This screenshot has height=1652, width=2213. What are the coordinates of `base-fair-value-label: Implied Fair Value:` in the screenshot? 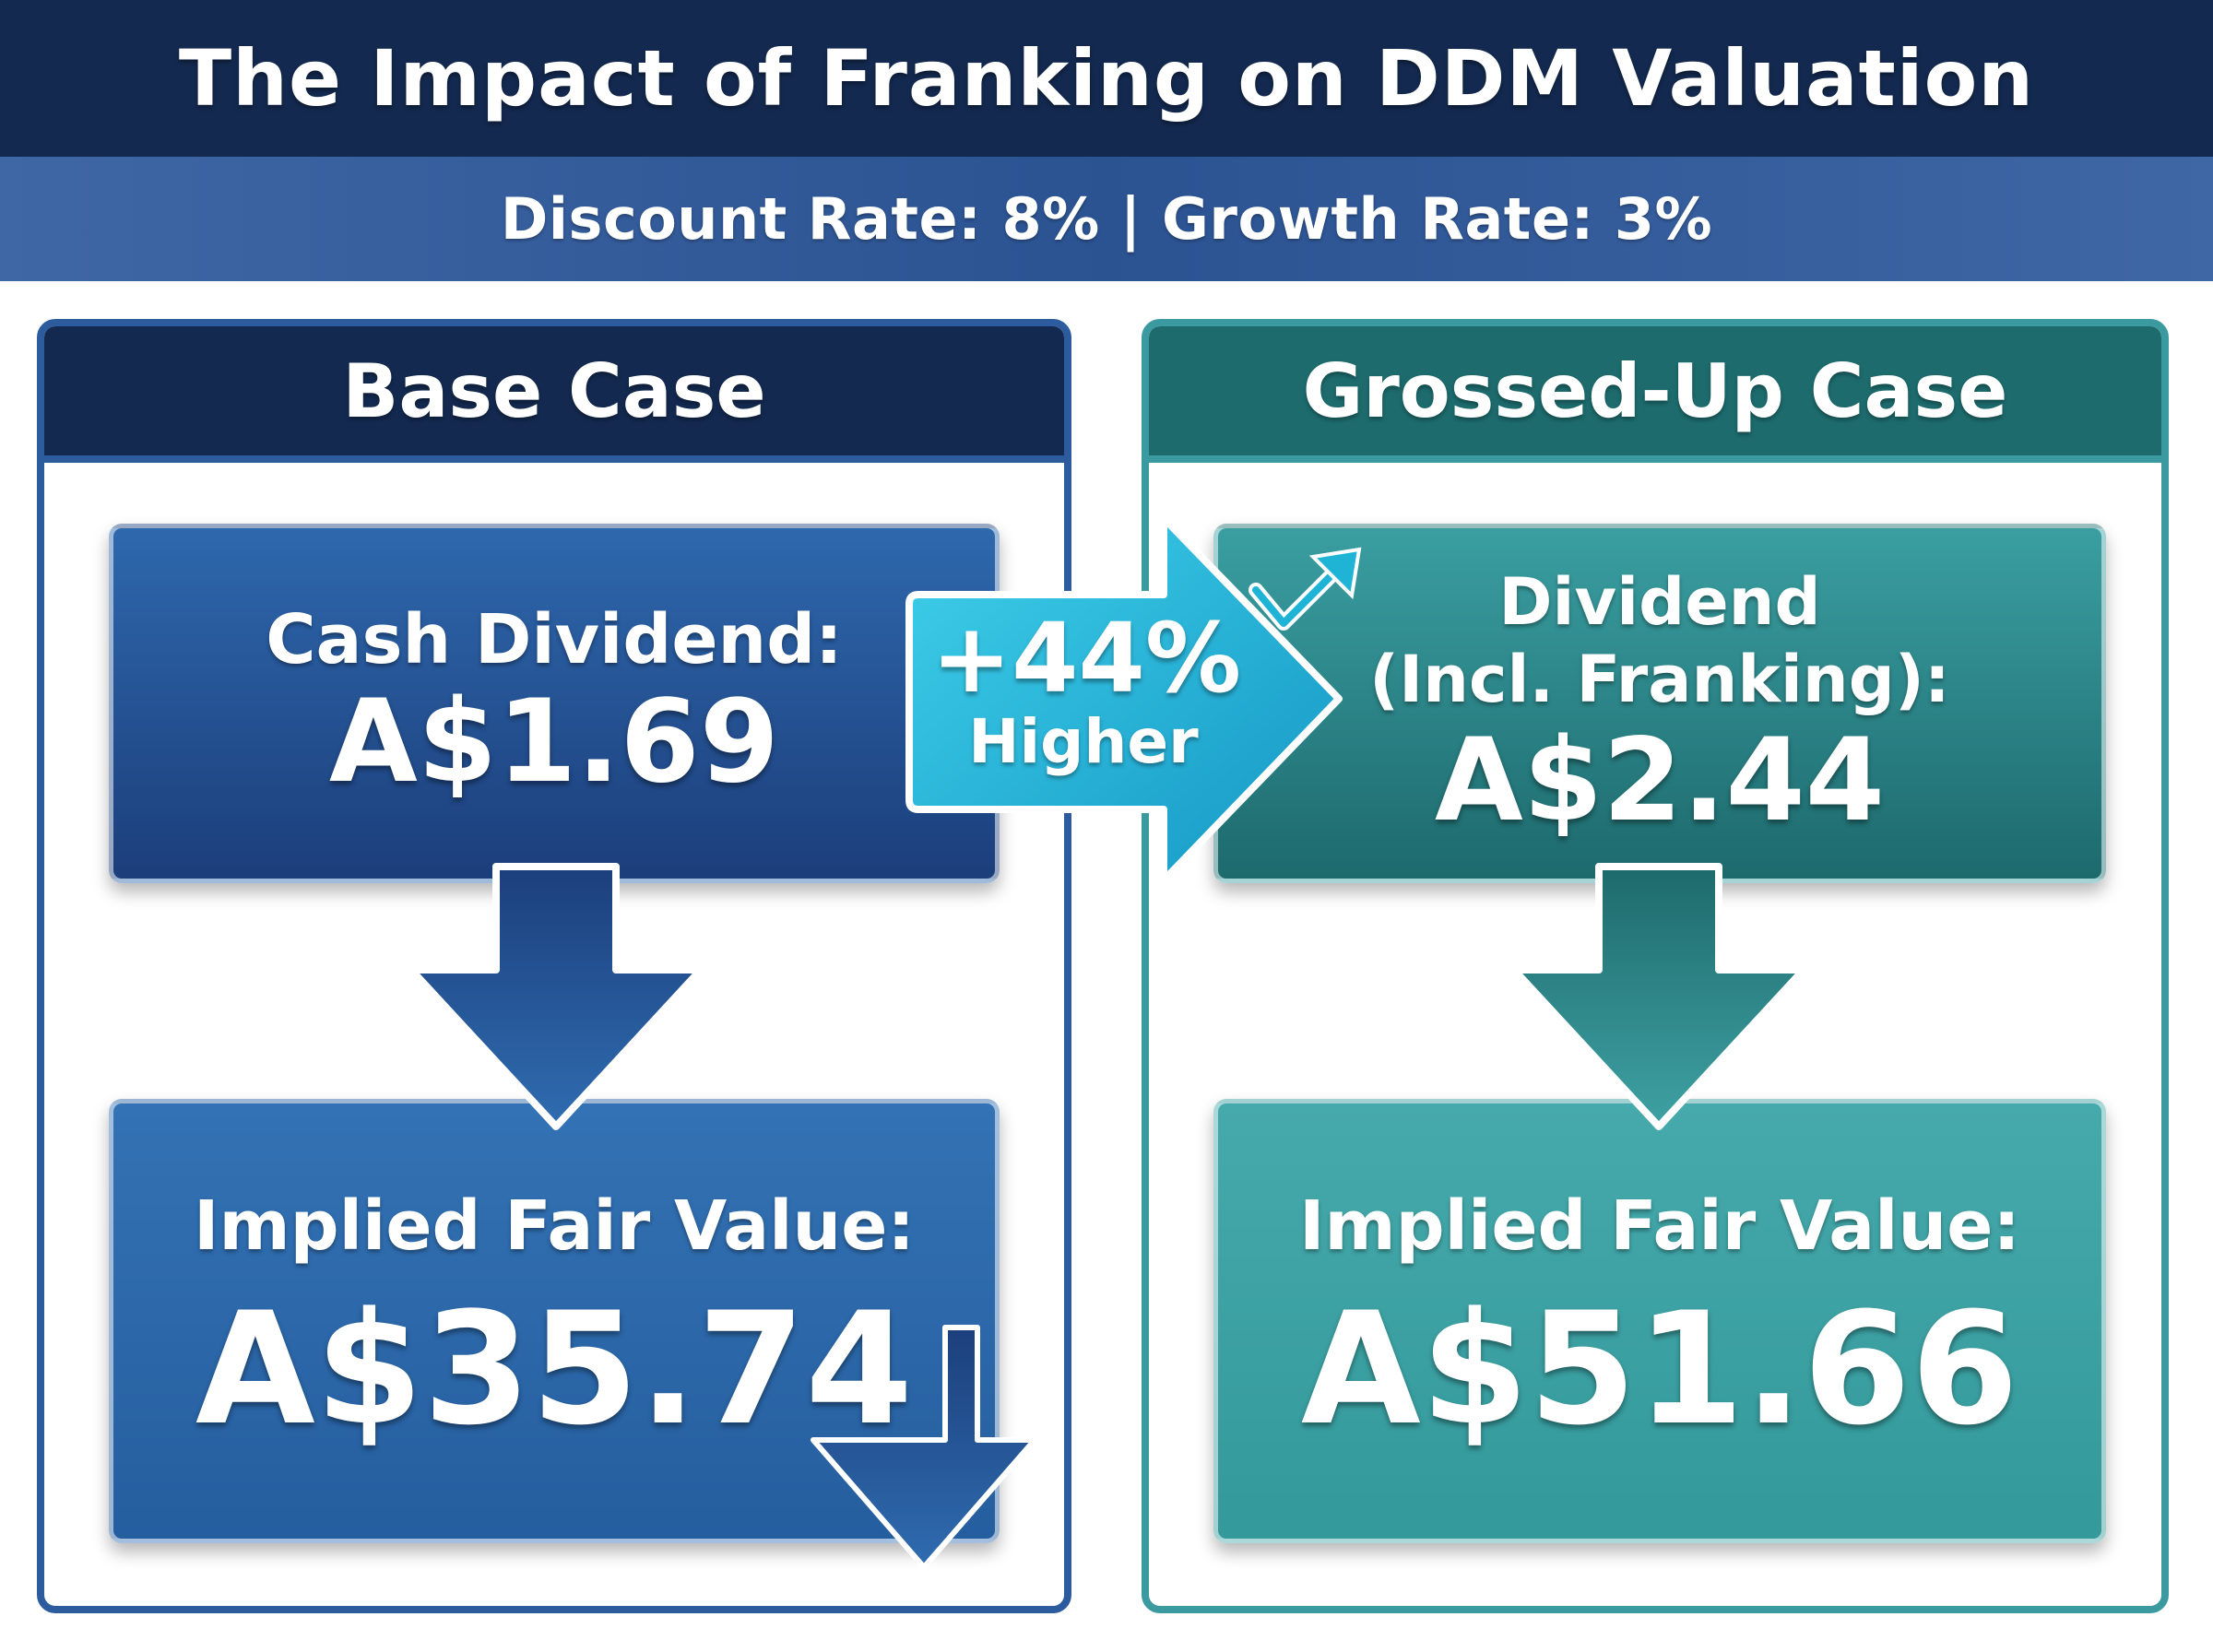 It's located at (554, 1226).